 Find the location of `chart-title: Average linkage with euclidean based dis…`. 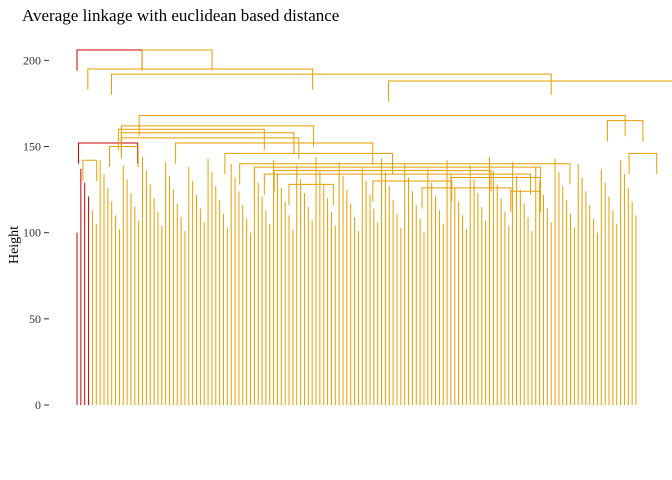

chart-title: Average linkage with euclidean based dis… is located at coordinates (180, 15).